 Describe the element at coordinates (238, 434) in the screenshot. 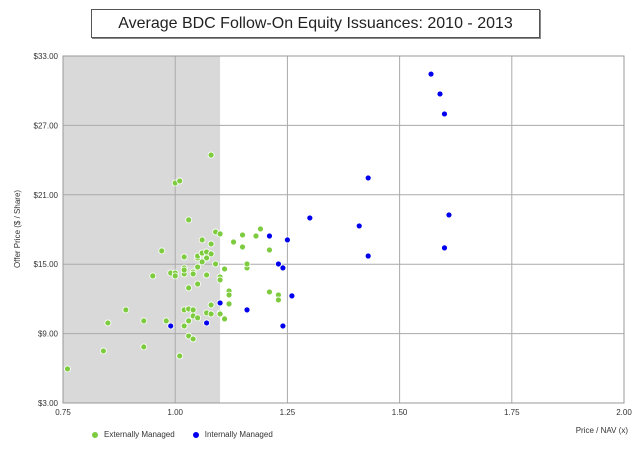

I see `legend-label: Internally Managed` at that location.